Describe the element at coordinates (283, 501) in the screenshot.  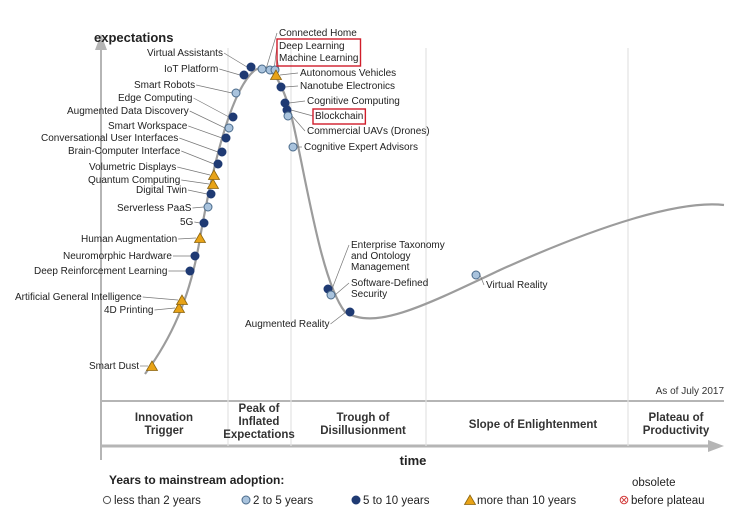
I see `legend-2to5-label: 2 to 5 years` at that location.